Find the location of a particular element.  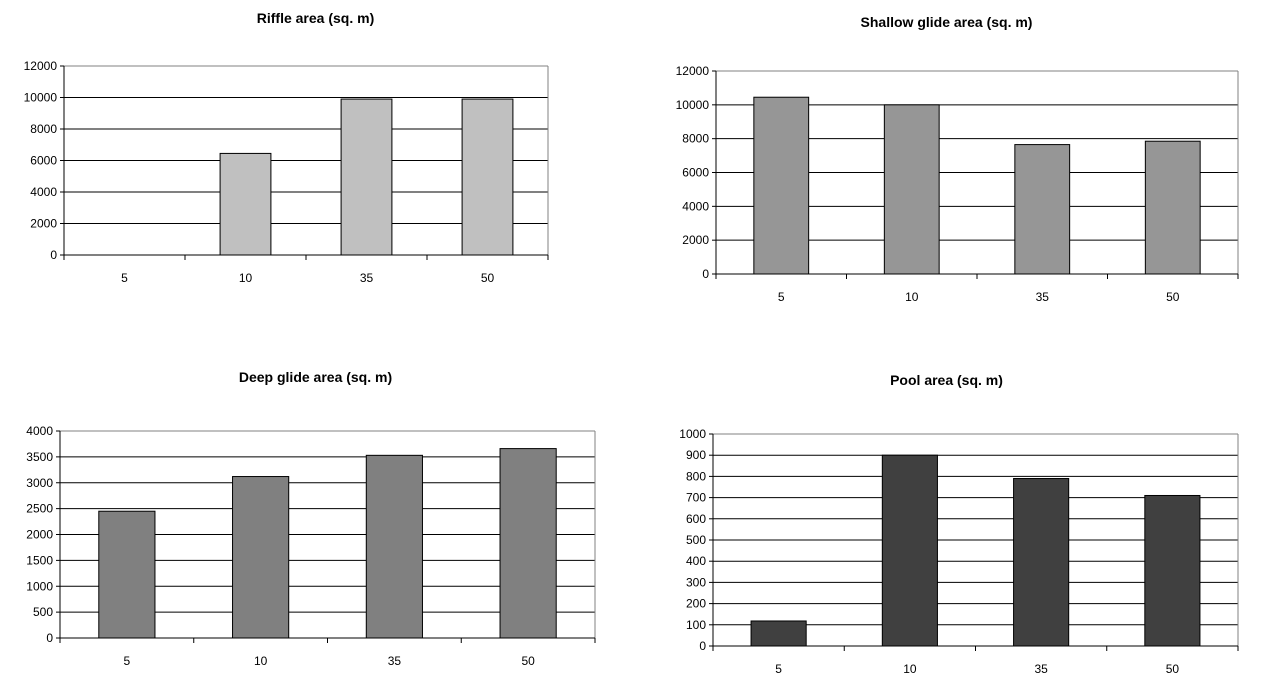

y-tick-label: 300 is located at coordinates (696, 582).